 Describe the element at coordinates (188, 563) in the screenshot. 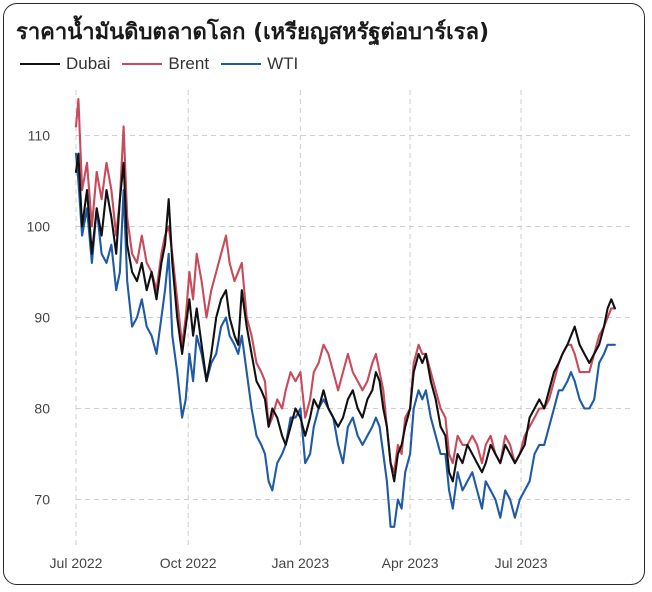

I see `x-tick-label: Oct 2022` at that location.